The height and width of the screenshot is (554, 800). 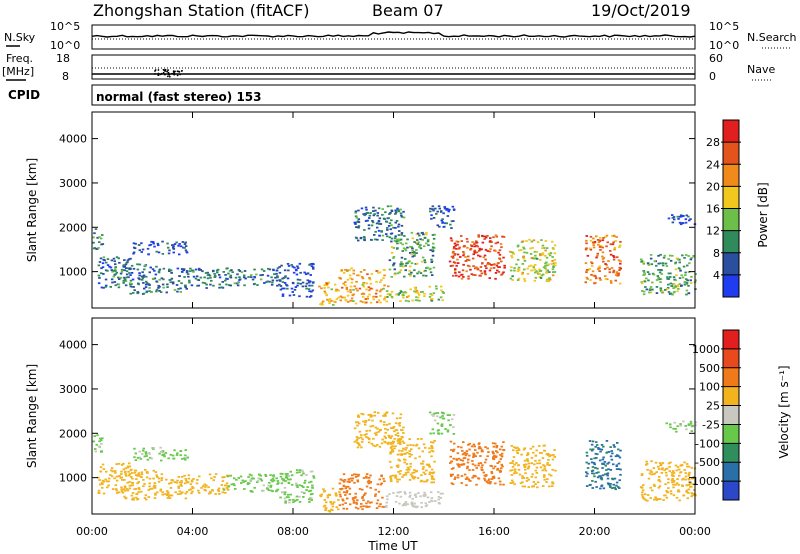 I want to click on power-region, so click(x=362, y=286).